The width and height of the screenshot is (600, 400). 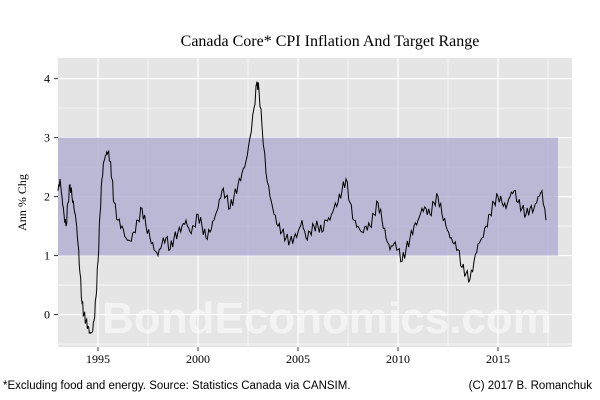 I want to click on y-axis-label: Ann % Chg, so click(x=22, y=202).